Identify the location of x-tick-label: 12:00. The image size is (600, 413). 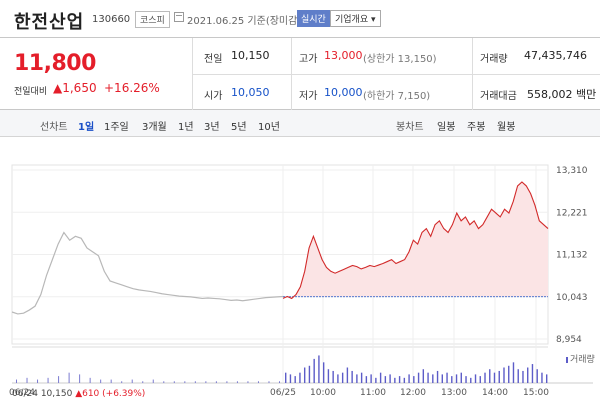
(413, 393).